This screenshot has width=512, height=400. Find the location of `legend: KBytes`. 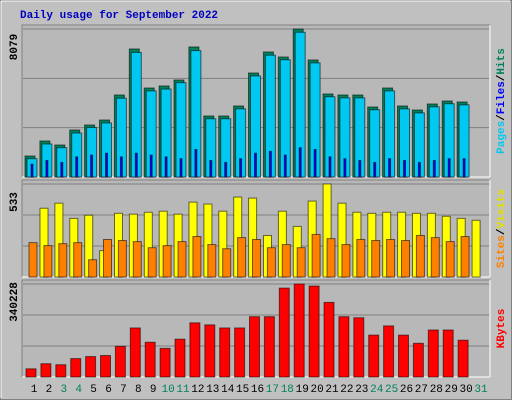

legend: KBytes is located at coordinates (502, 329).